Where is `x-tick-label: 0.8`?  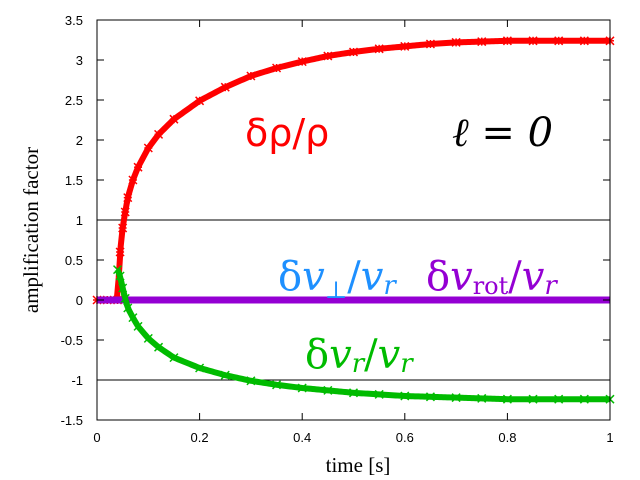 x-tick-label: 0.8 is located at coordinates (507, 437).